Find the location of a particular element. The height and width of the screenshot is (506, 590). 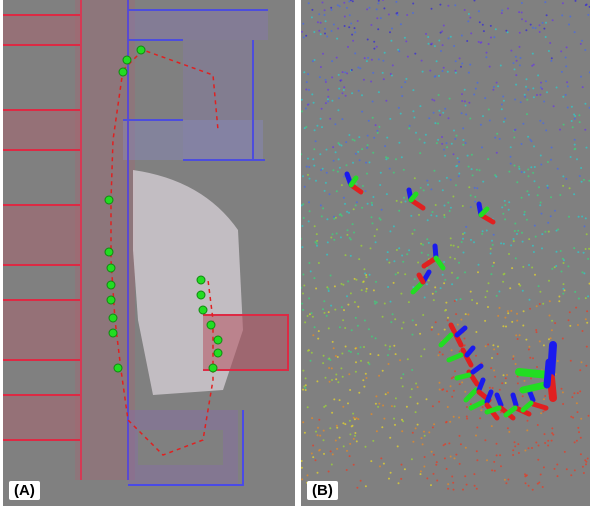

panel-label-a: (A) is located at coordinates (24, 490).